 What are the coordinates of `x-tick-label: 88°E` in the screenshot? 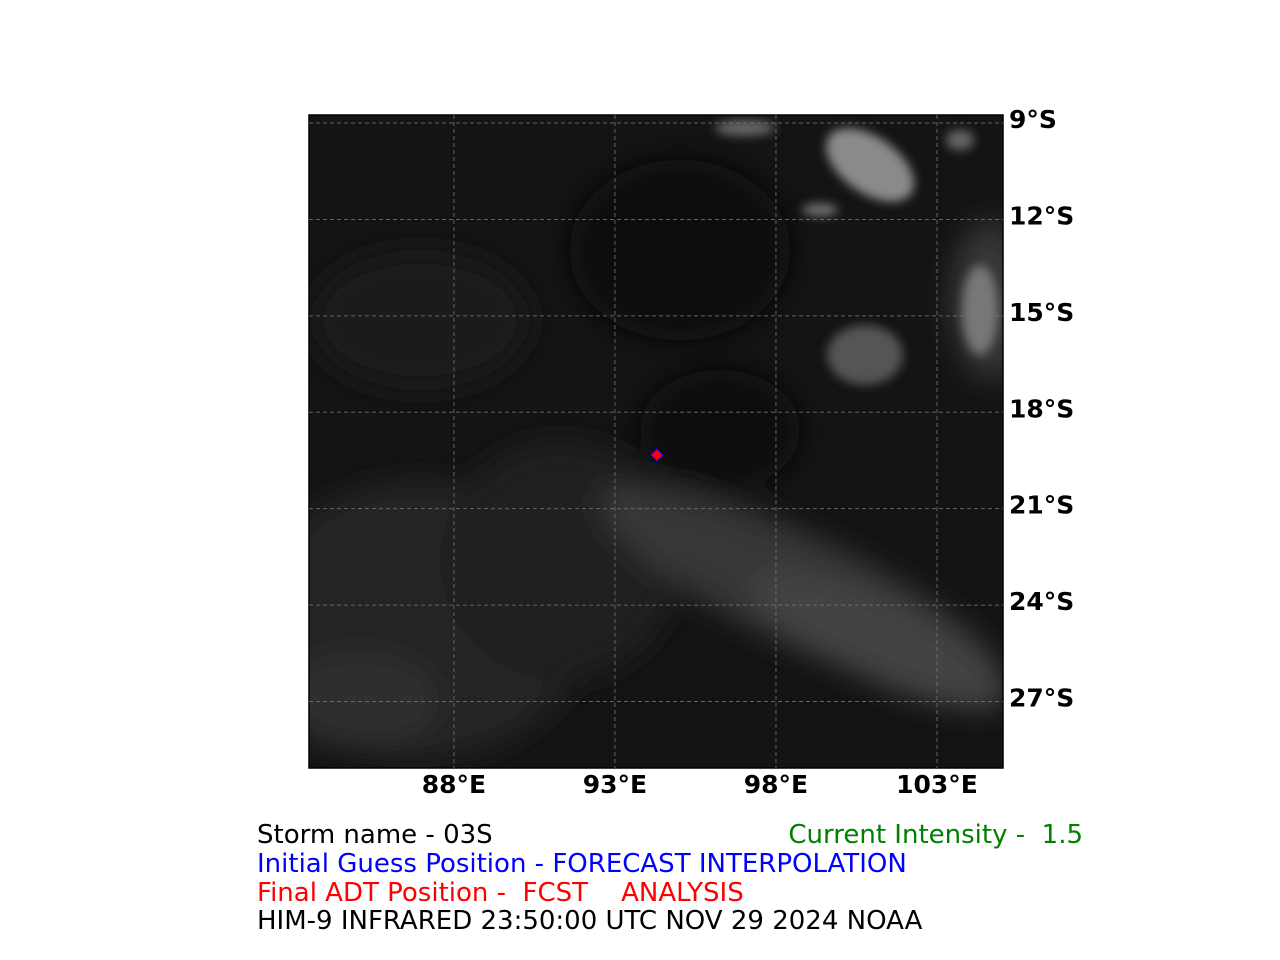 It's located at (454, 784).